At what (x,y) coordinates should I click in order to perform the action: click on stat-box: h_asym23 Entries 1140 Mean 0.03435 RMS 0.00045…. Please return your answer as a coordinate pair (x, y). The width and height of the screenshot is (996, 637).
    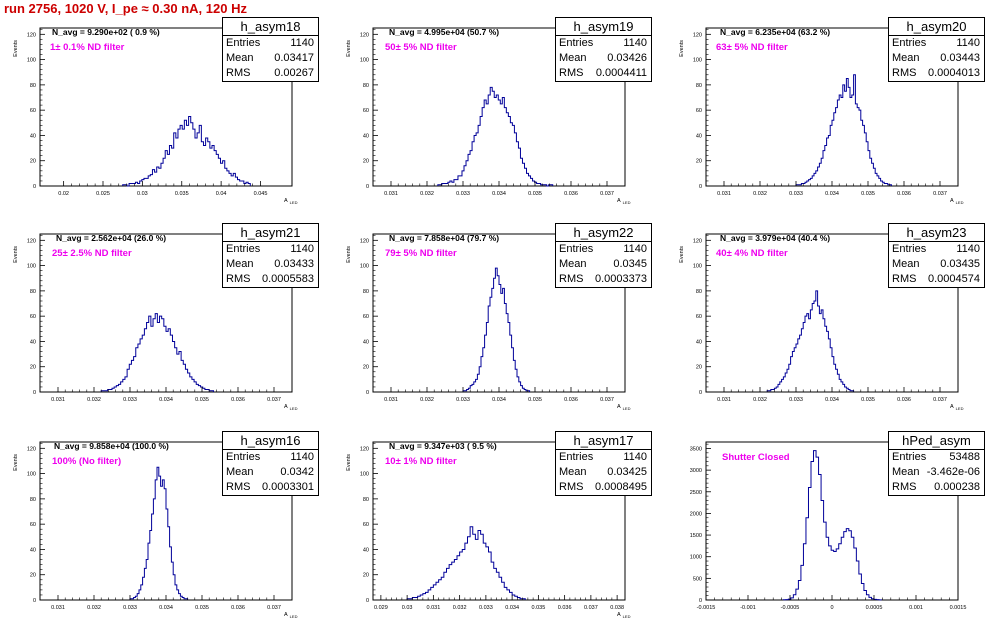
    Looking at the image, I should click on (936, 255).